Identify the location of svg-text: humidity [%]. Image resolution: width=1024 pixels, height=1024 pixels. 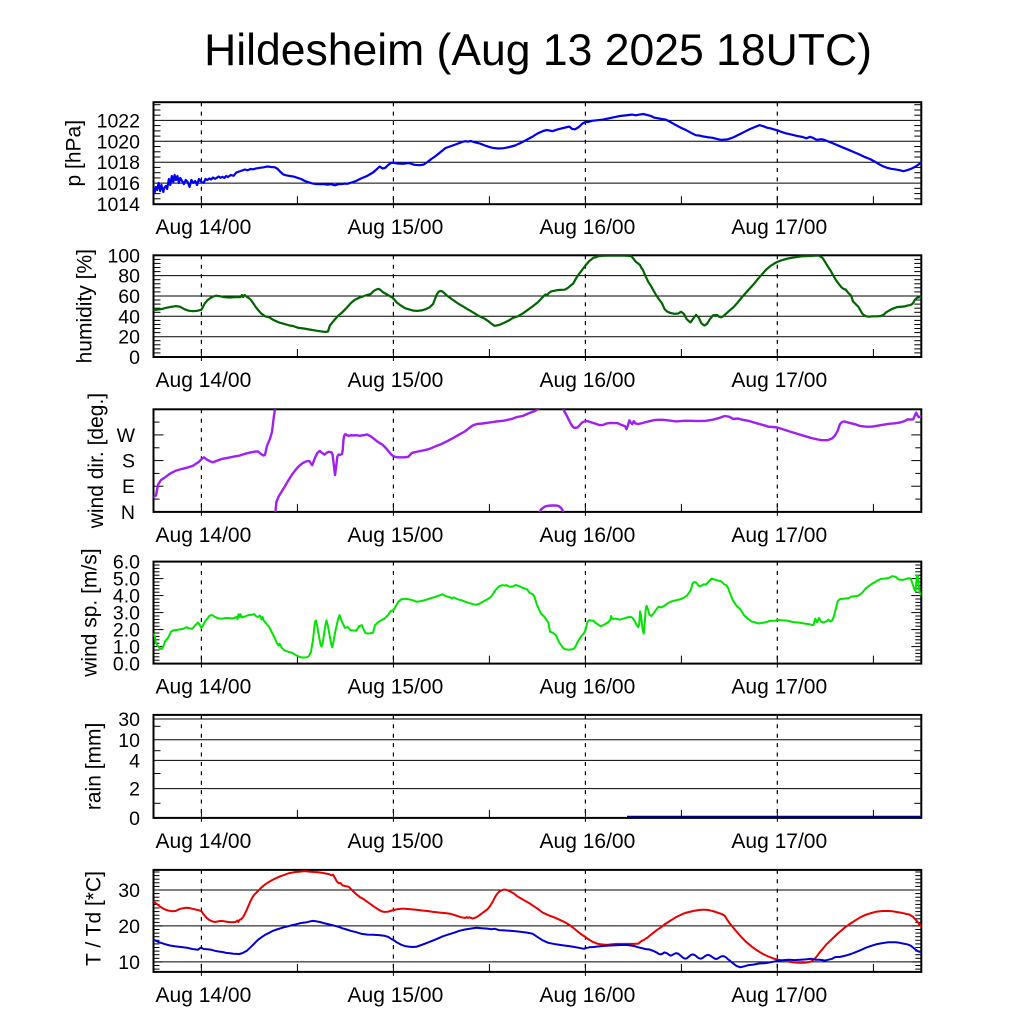
(85, 306).